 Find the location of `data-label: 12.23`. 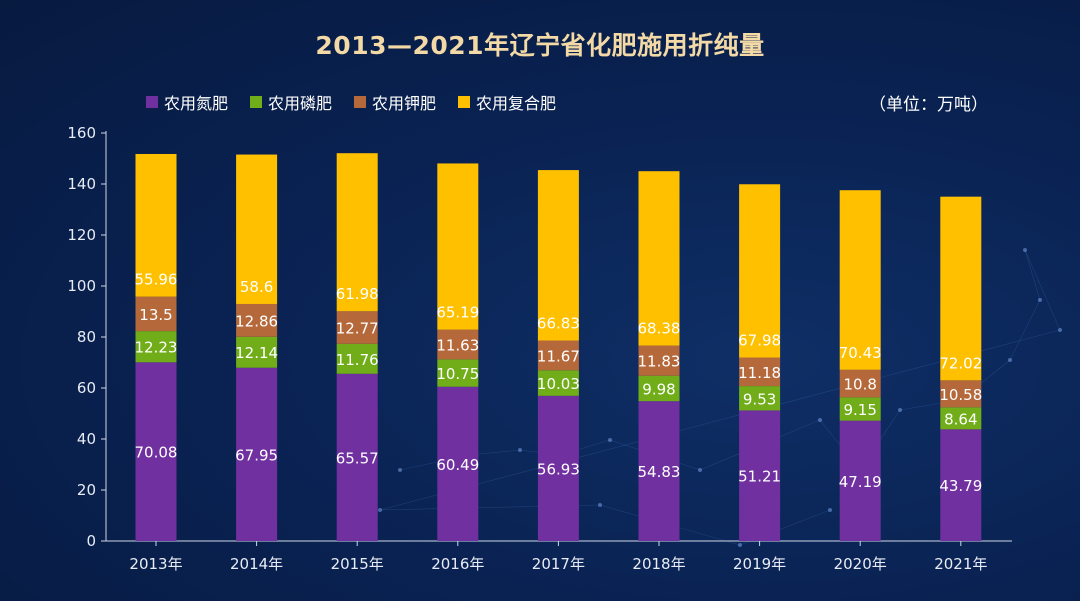

data-label: 12.23 is located at coordinates (156, 348).